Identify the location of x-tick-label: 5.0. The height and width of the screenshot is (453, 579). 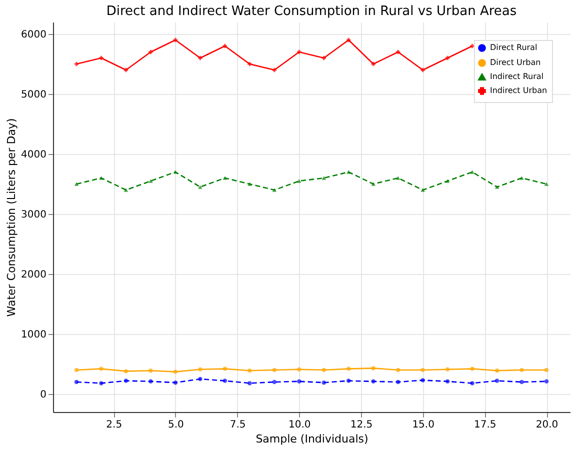
(176, 425).